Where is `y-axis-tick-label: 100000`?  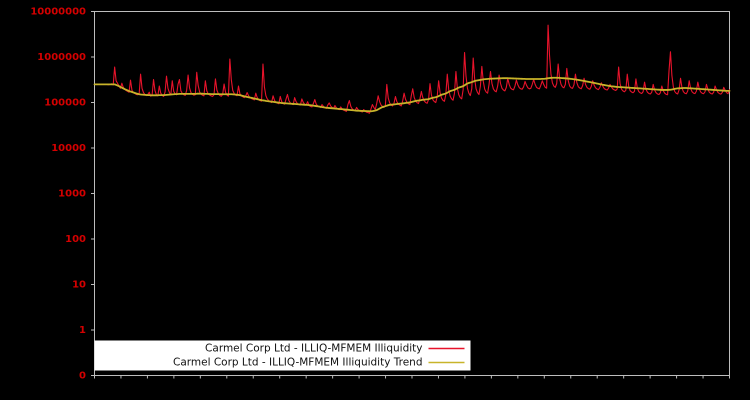 y-axis-tick-label: 100000 is located at coordinates (65, 103).